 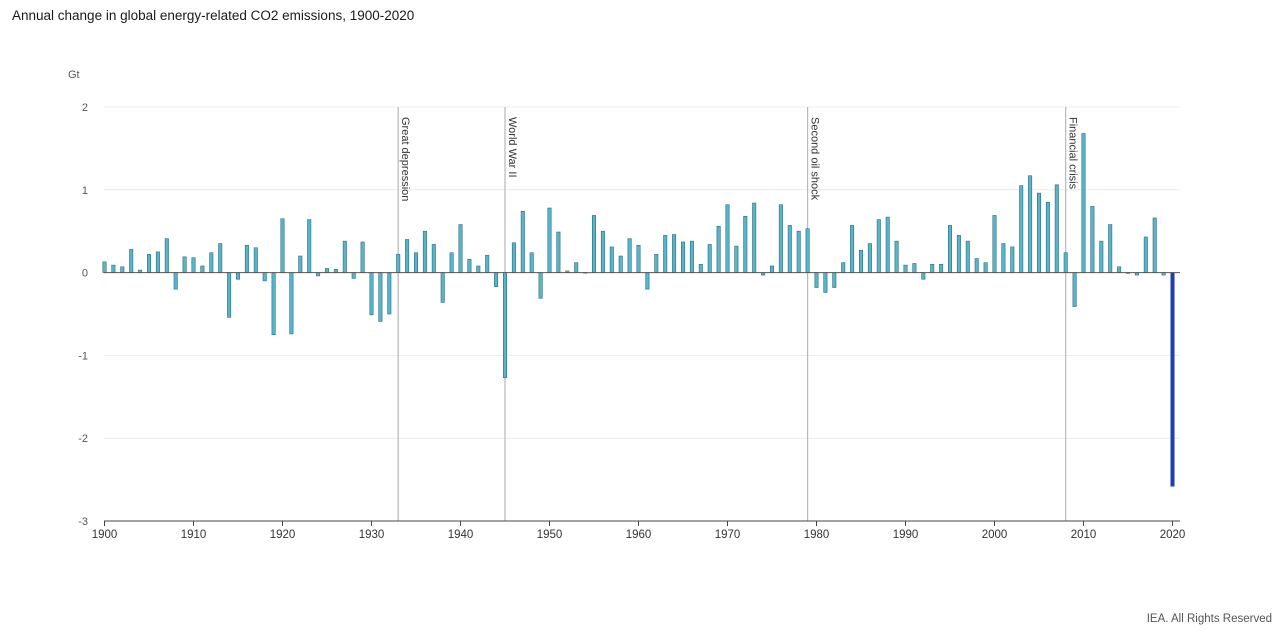 I want to click on x-tick-label: 1930, so click(x=372, y=535).